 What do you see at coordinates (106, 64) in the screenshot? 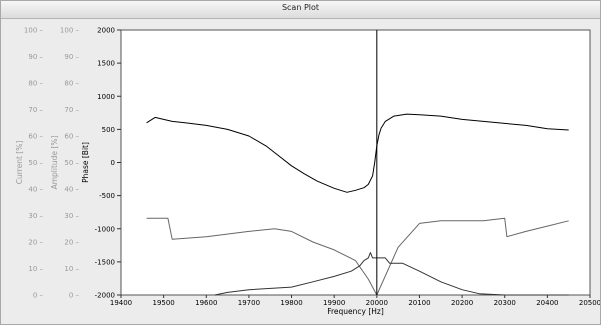
I see `phase-tick-label: 1500` at bounding box center [106, 64].